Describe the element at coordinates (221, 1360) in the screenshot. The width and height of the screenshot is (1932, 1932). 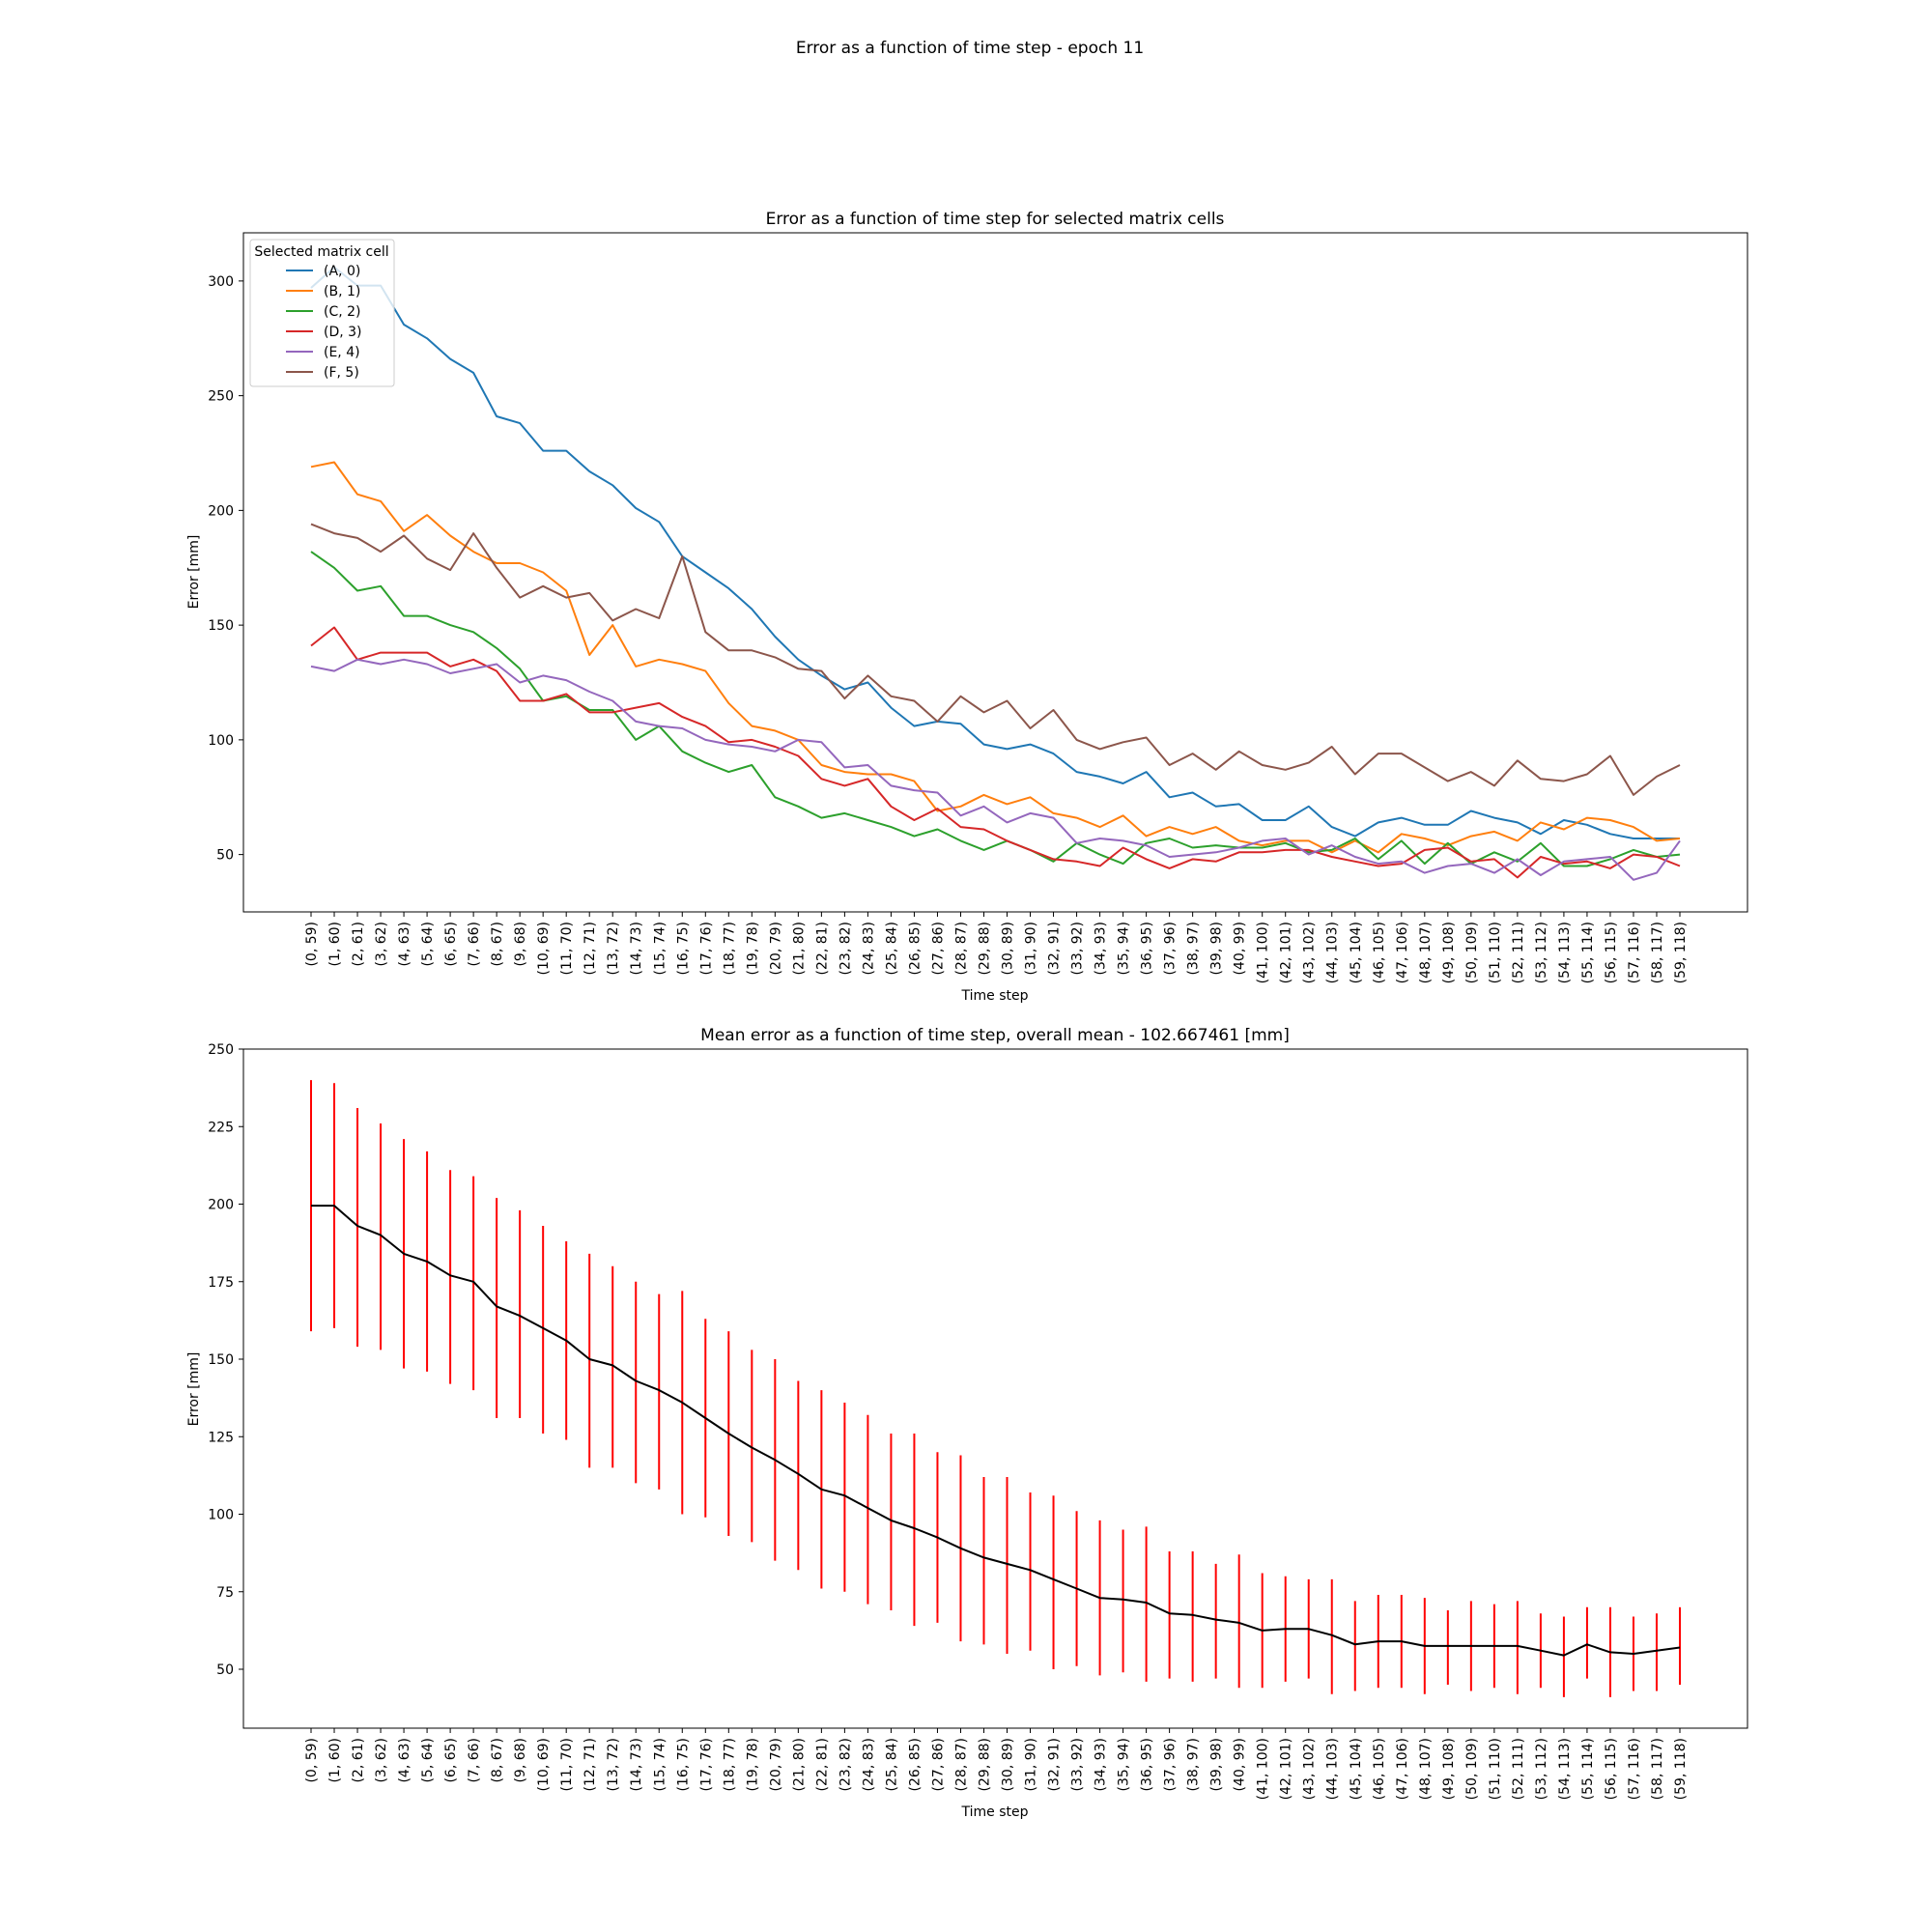
I see `bottom-chart-ytick-label: 150` at that location.